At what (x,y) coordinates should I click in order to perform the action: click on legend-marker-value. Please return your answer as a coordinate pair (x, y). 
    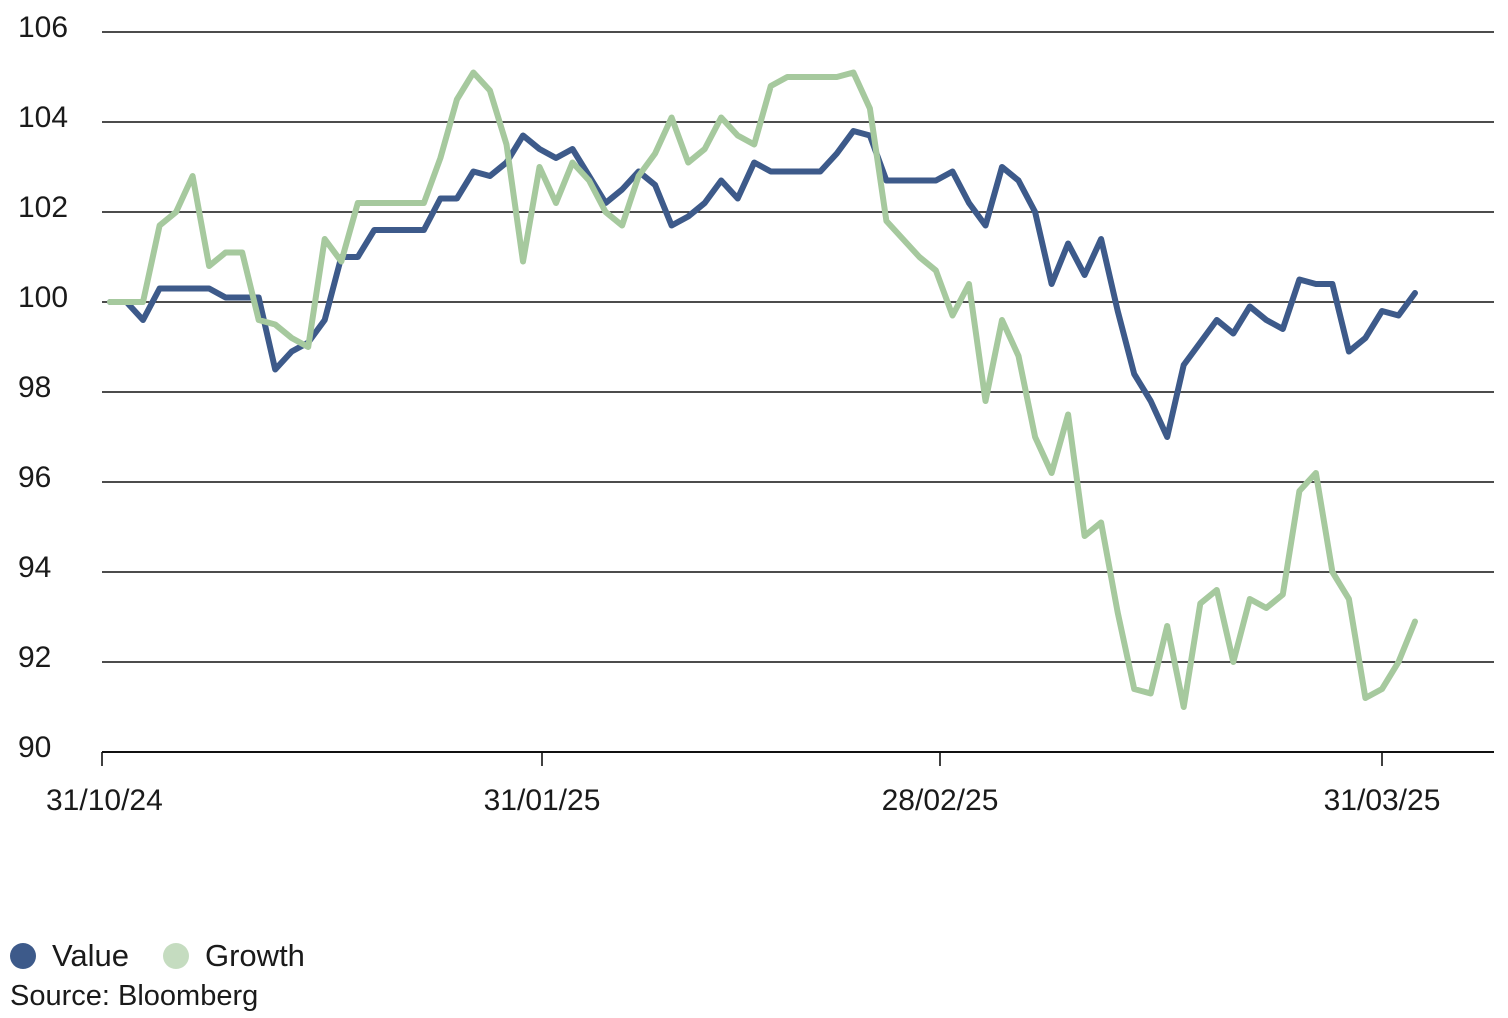
    Looking at the image, I should click on (23, 956).